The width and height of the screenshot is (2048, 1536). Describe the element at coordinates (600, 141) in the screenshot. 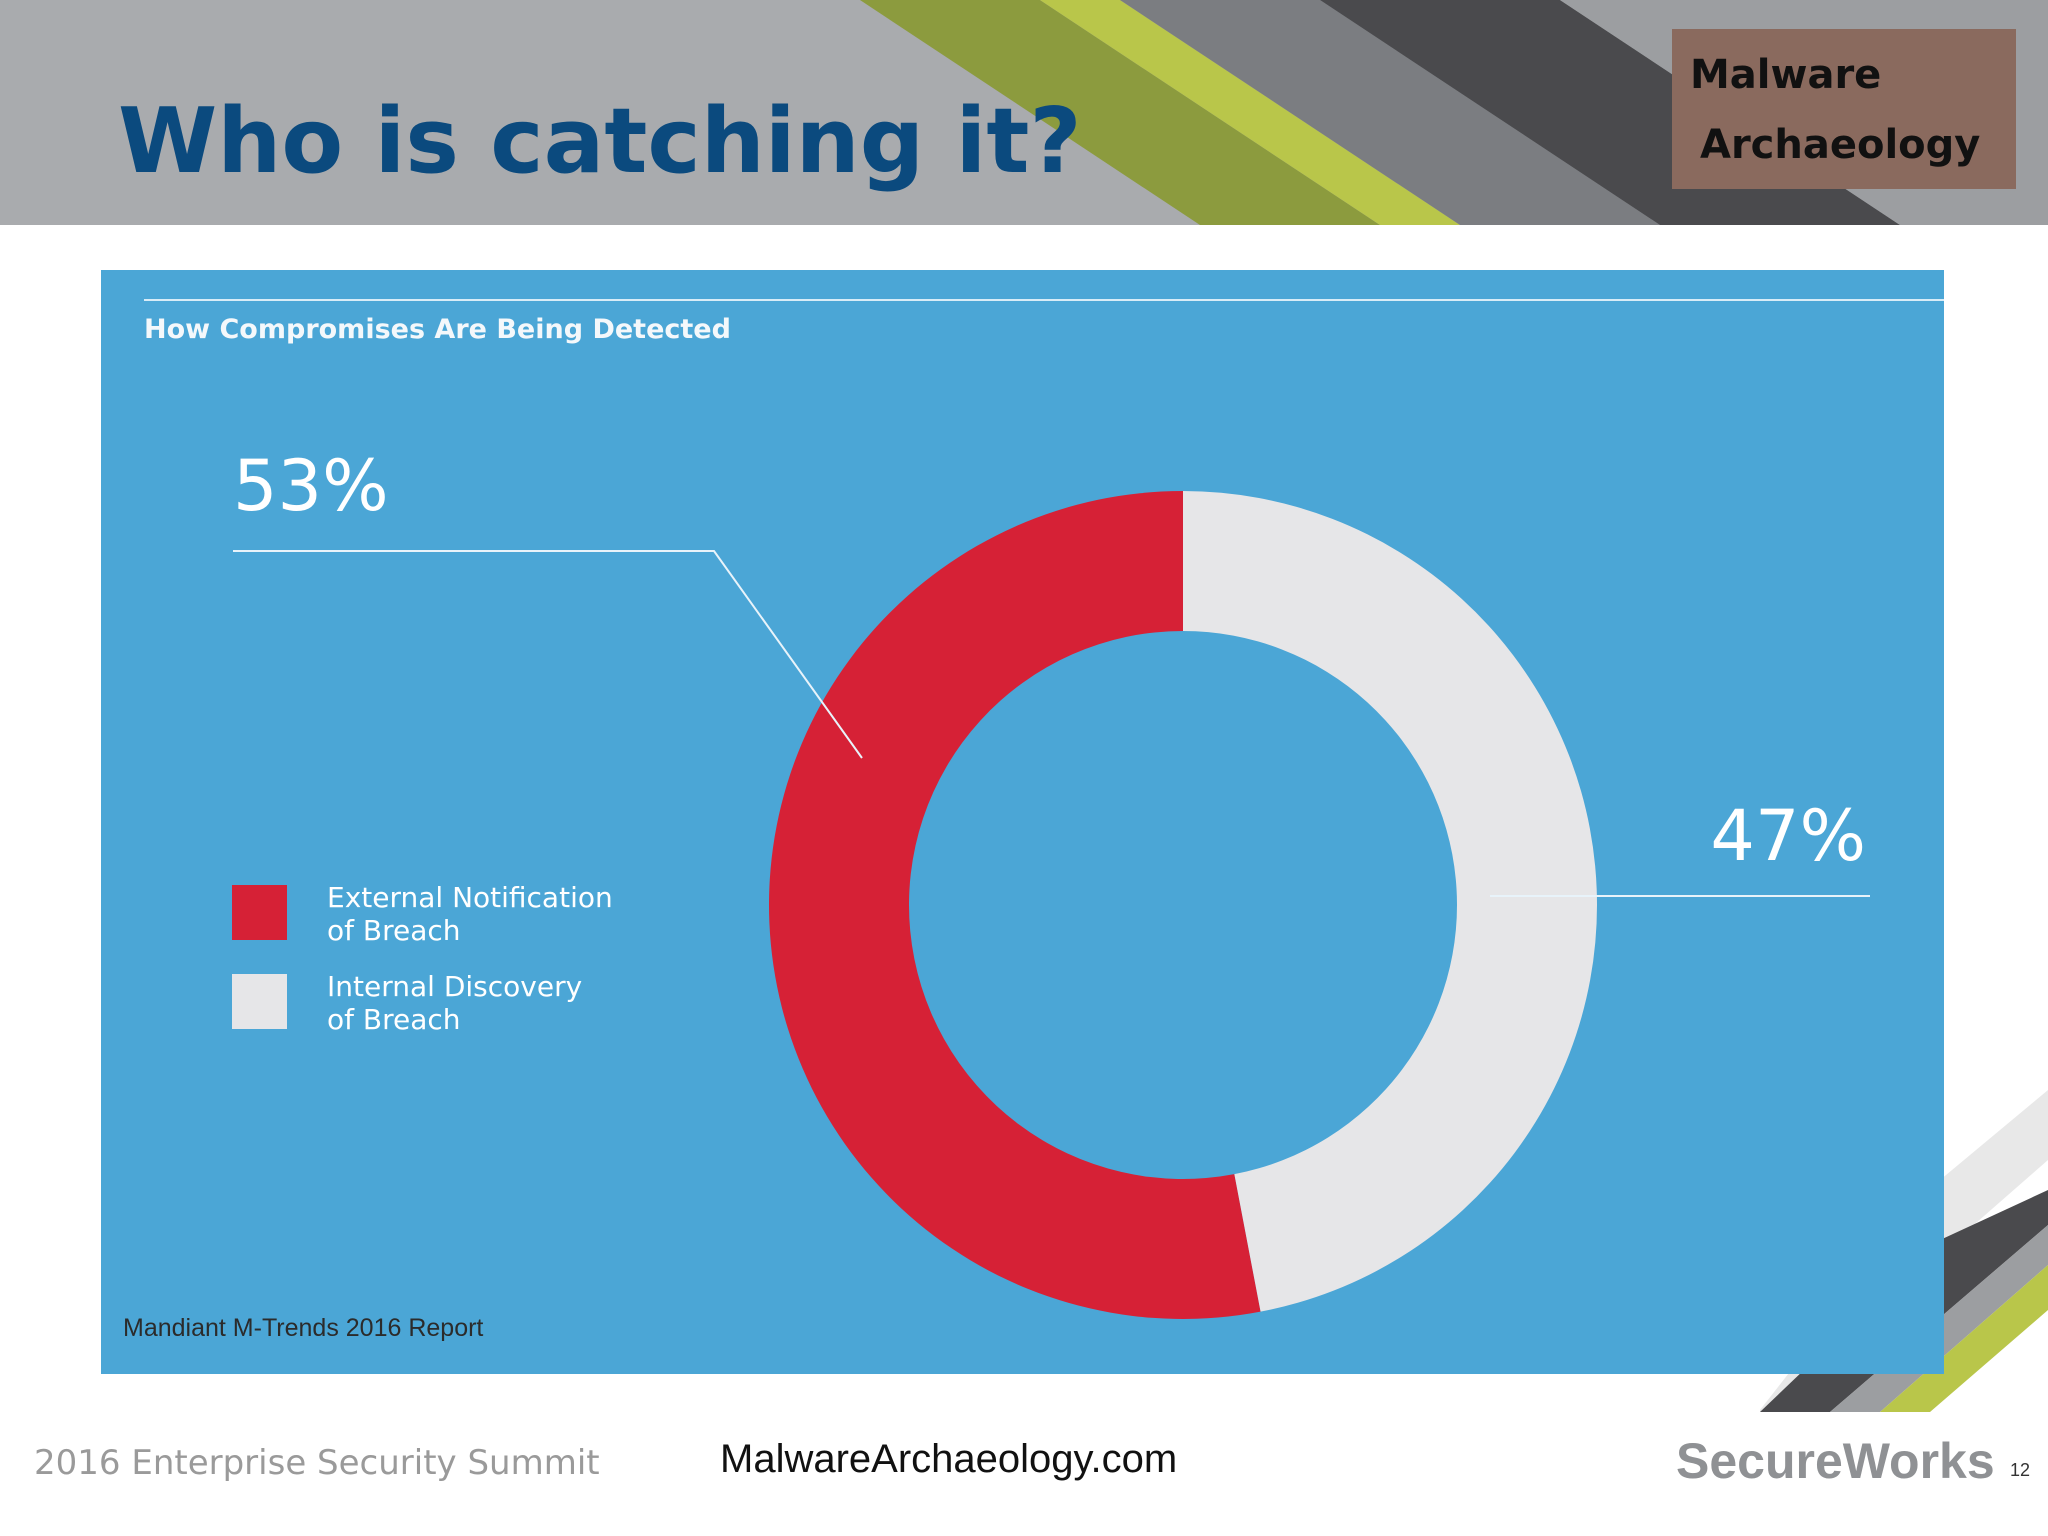

I see `slide-title: Who is catching it?` at that location.